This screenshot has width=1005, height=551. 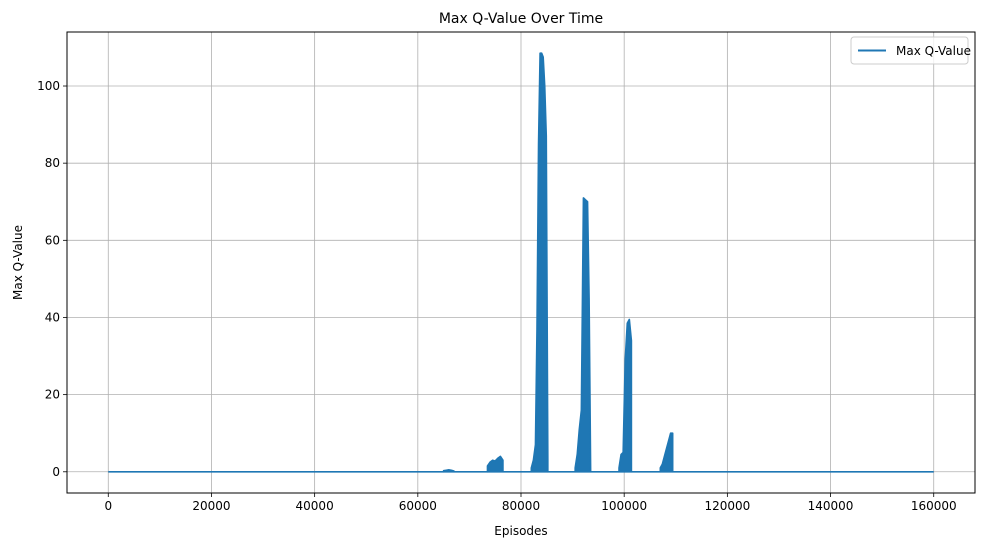 What do you see at coordinates (521, 19) in the screenshot?
I see `chart-title: Max Q-Value Over Time` at bounding box center [521, 19].